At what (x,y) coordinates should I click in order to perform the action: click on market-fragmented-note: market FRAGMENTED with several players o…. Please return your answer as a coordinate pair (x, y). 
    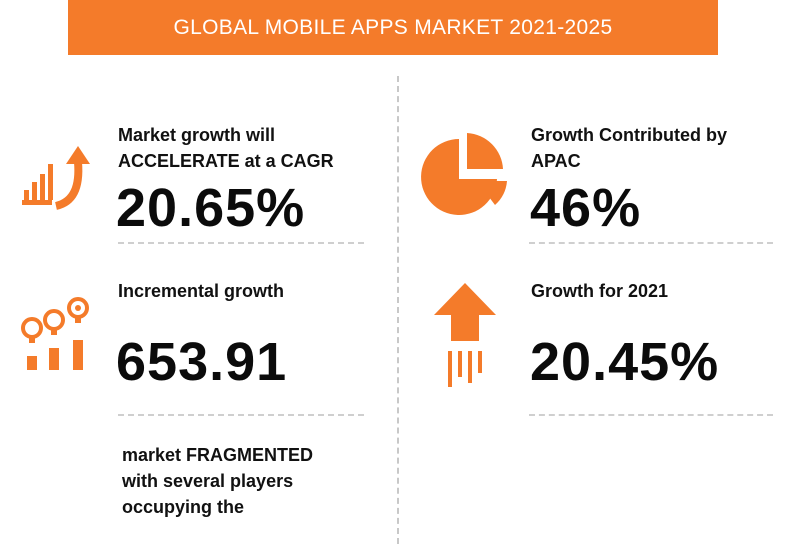
    Looking at the image, I should click on (217, 481).